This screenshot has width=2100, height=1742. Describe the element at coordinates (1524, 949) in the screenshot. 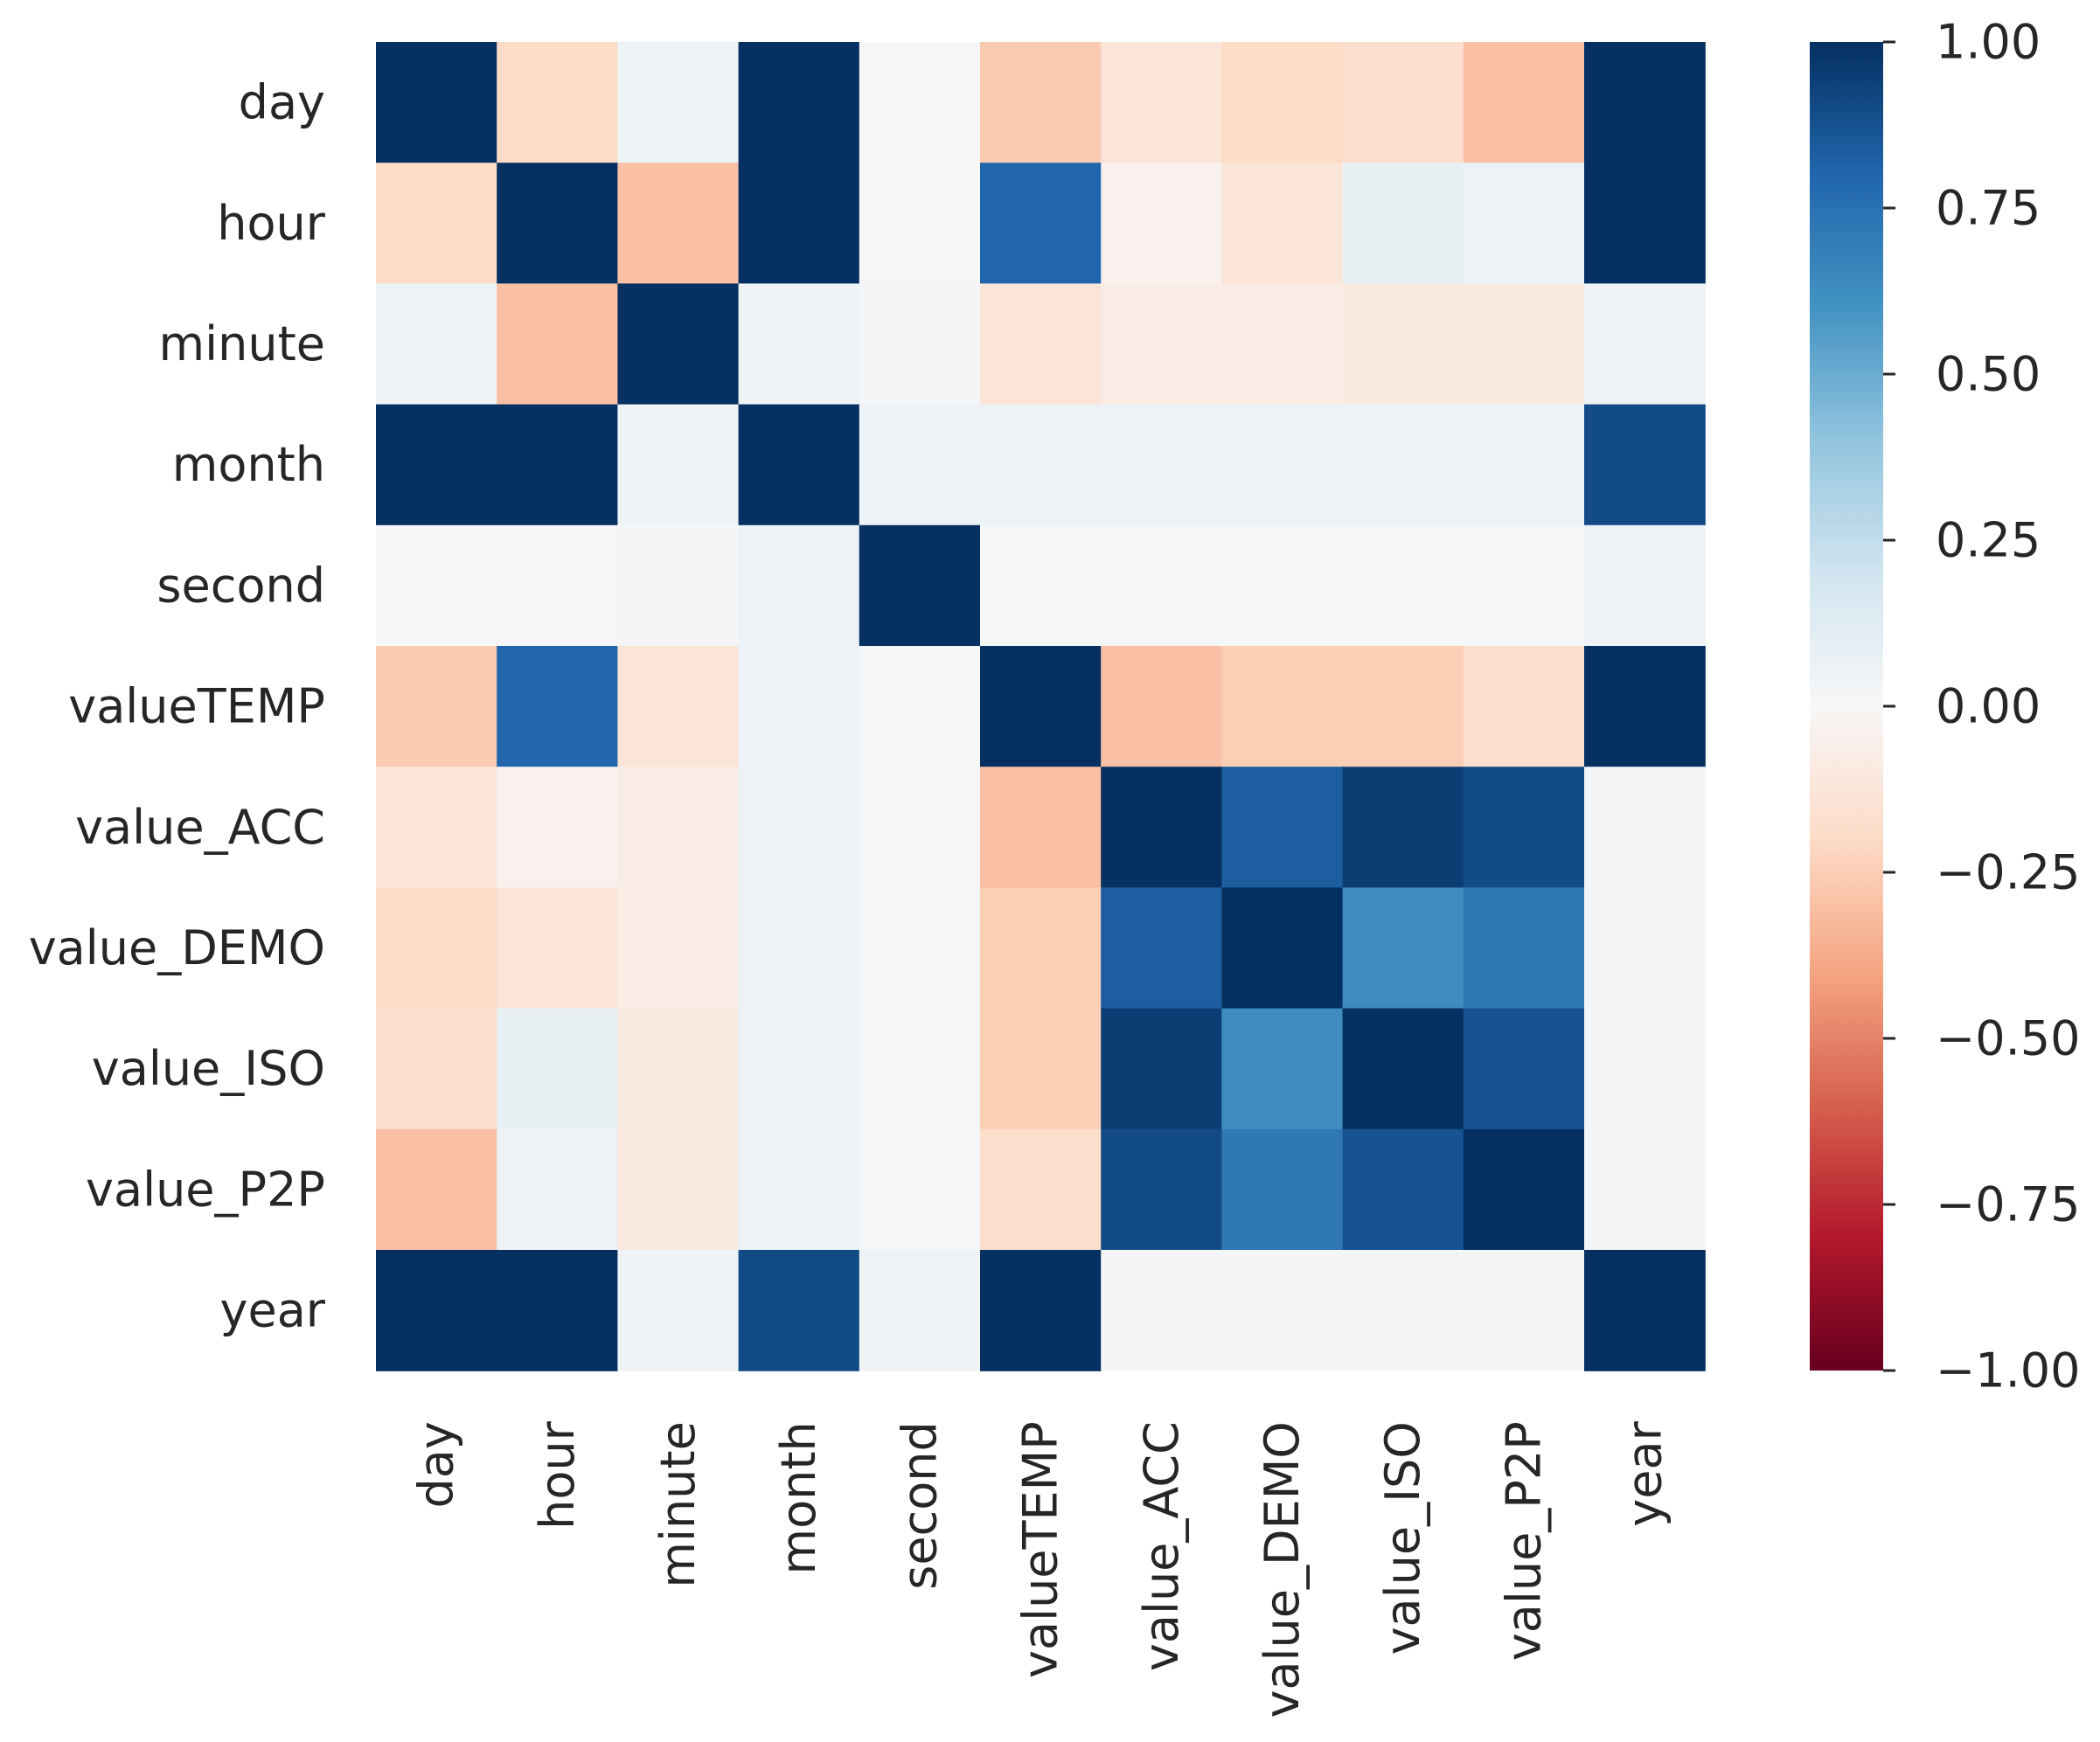

I see `heatmap-cell-value_DEMO-value_P2P` at that location.